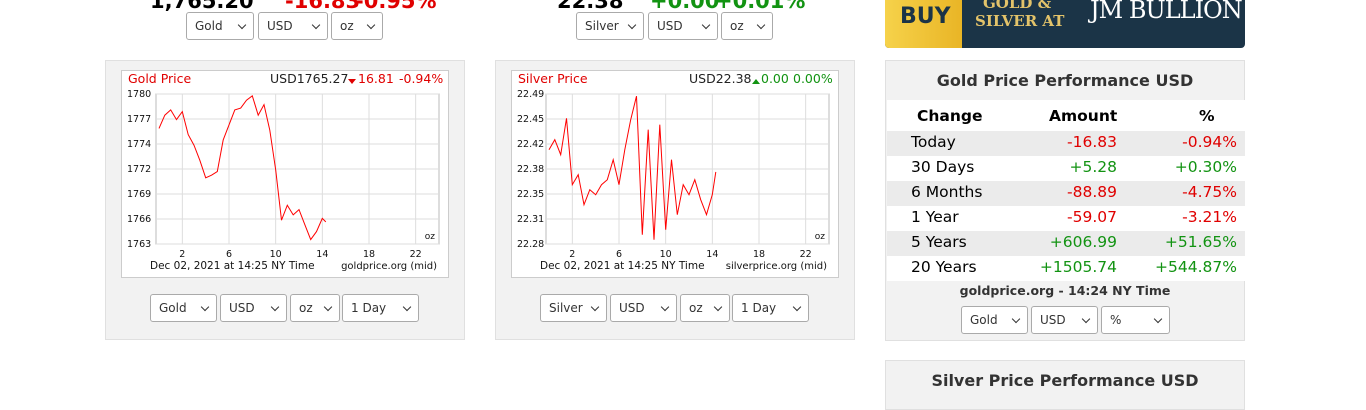  What do you see at coordinates (775, 78) in the screenshot?
I see `chart-change: 0.00` at bounding box center [775, 78].